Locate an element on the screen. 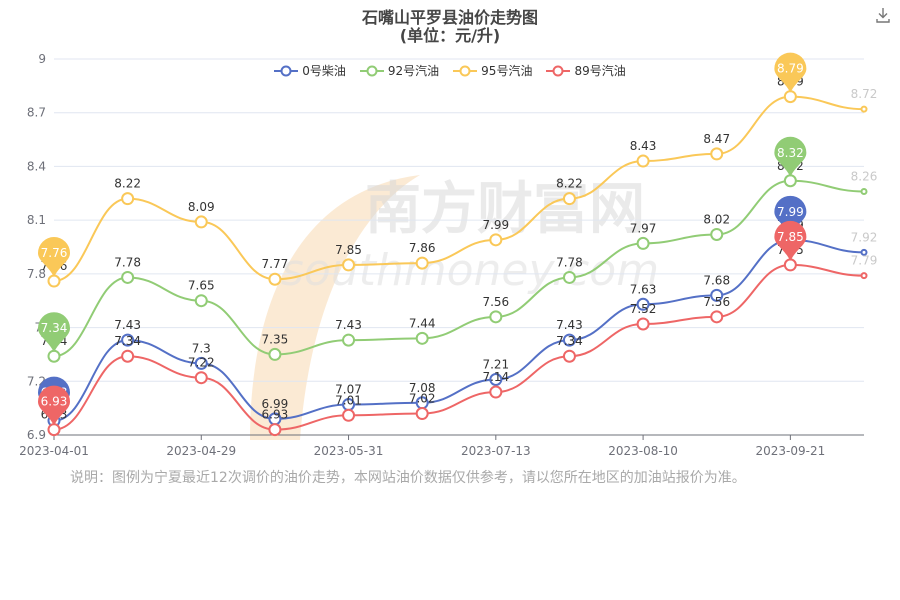 The width and height of the screenshot is (900, 600). y-tick-label: 8.1 is located at coordinates (36, 220).